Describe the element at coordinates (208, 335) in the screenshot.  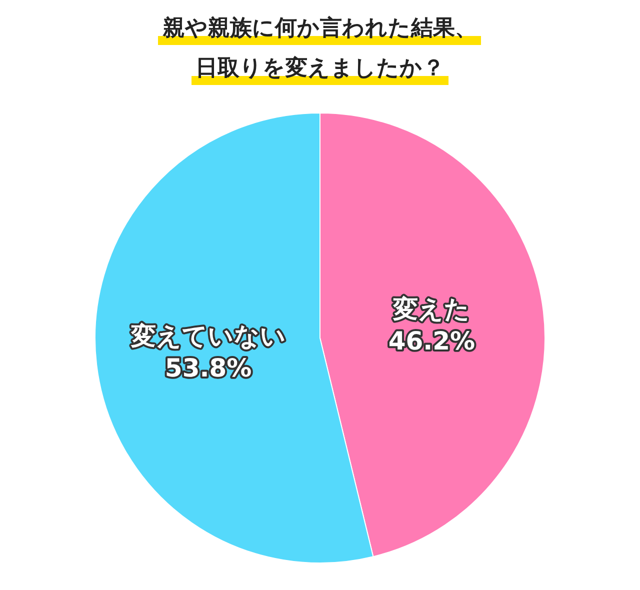
I see `slice-label: 変えていない` at that location.